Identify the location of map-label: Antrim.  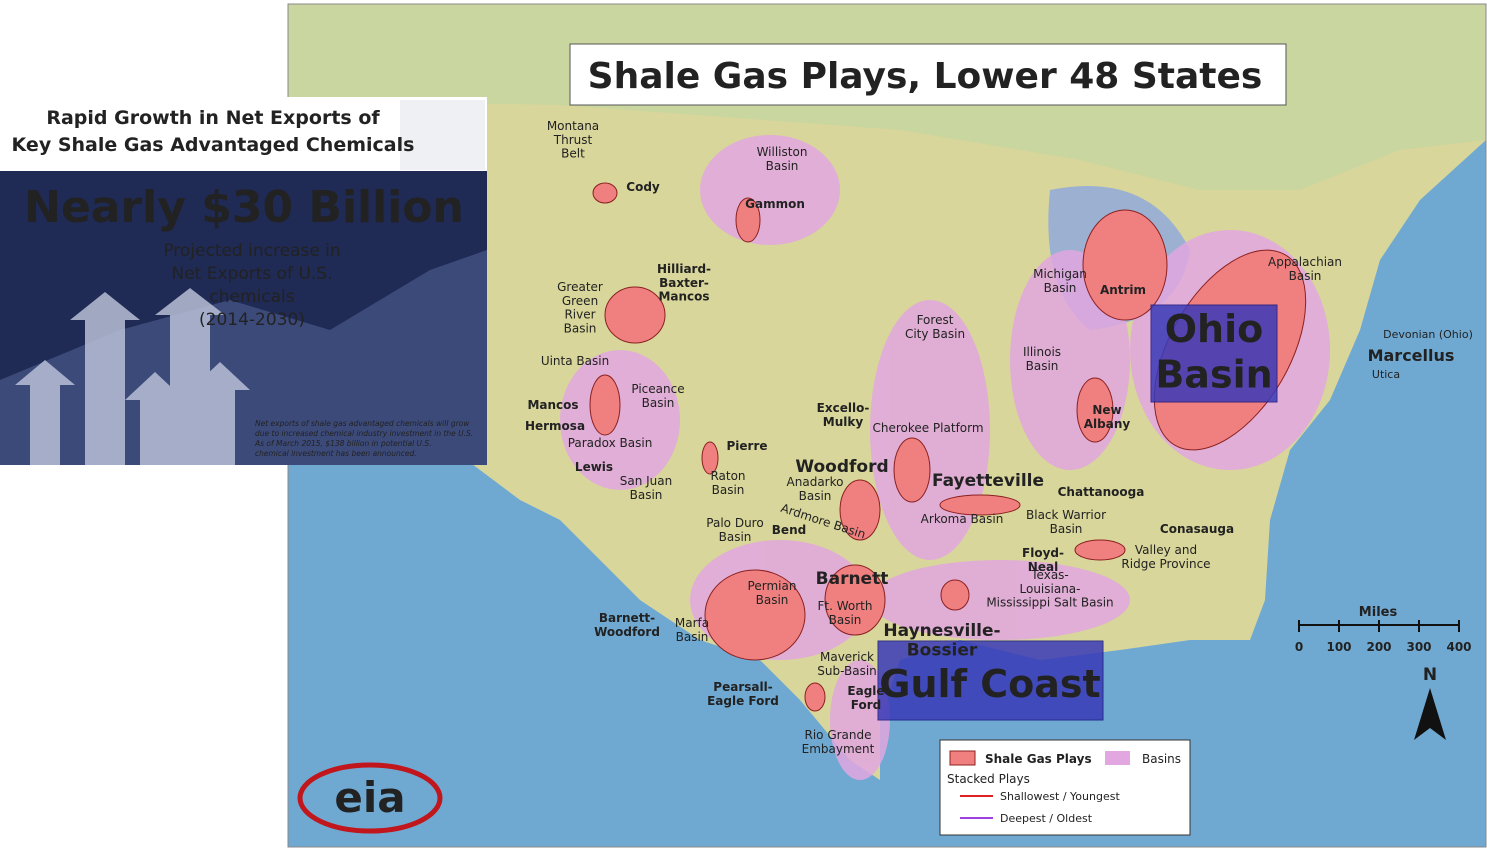
(1123, 290).